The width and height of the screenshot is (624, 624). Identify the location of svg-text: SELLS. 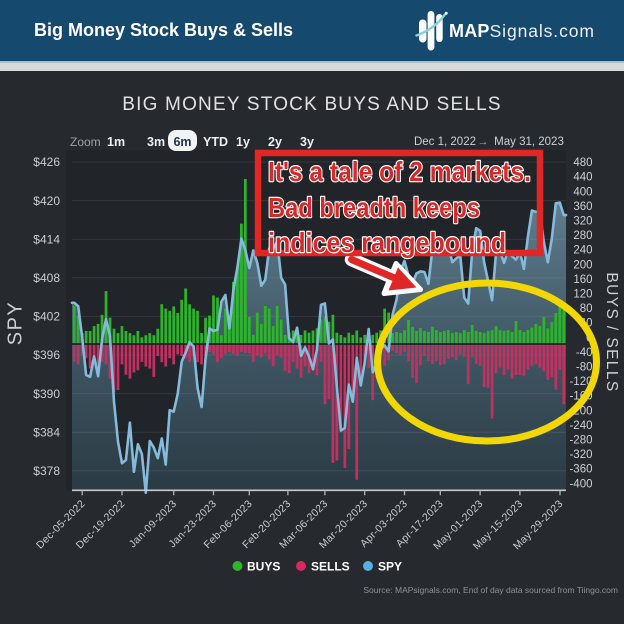
(330, 567).